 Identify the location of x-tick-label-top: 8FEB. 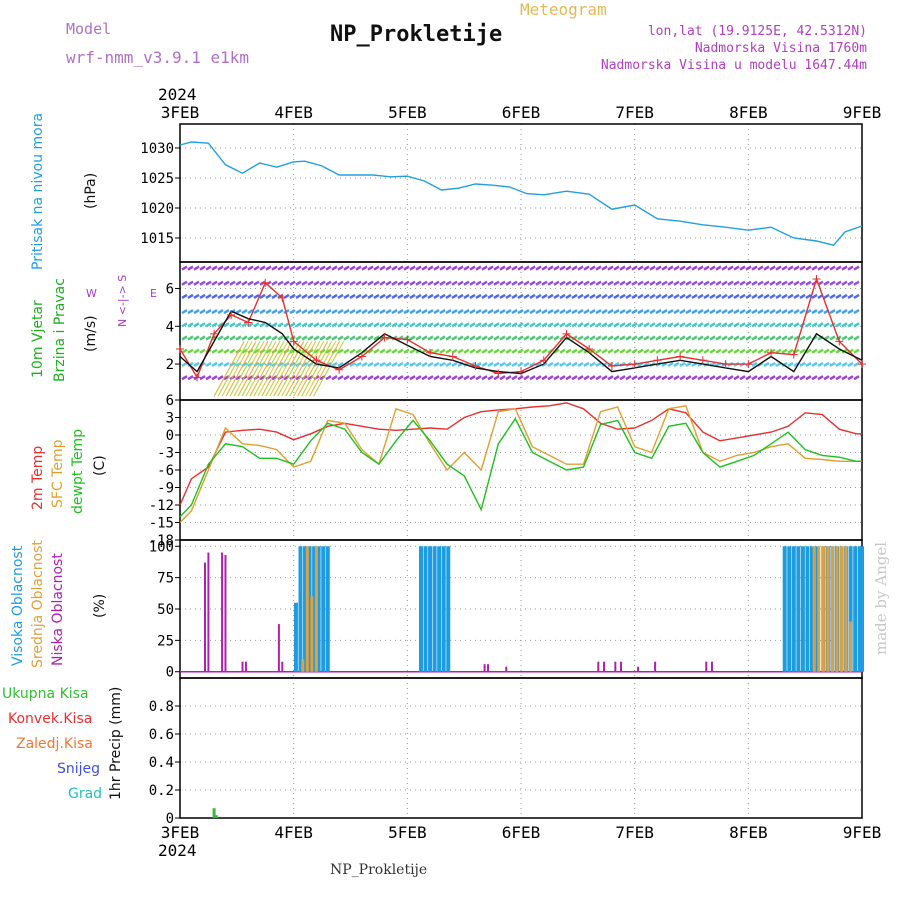
(748, 112).